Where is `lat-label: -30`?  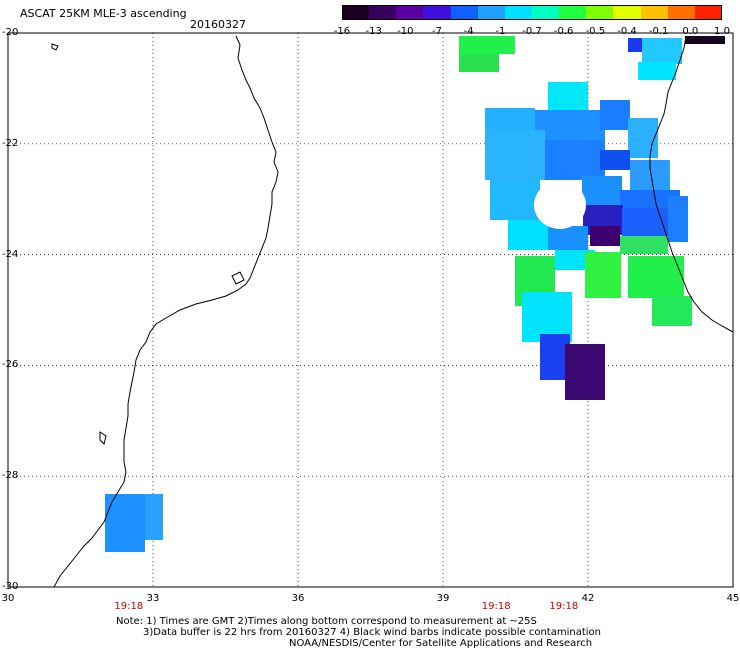 lat-label: -30 is located at coordinates (10, 586).